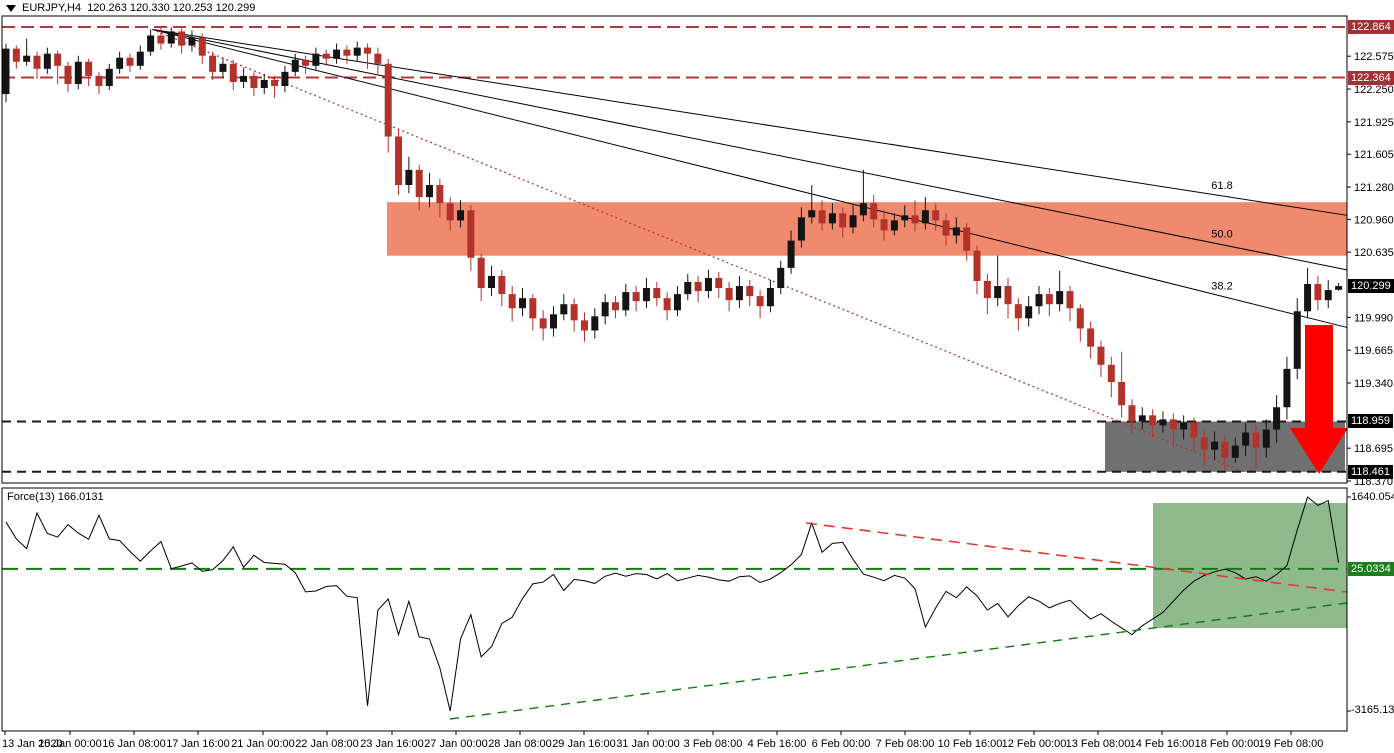  What do you see at coordinates (1374, 188) in the screenshot?
I see `price-tick-label: 121.280` at bounding box center [1374, 188].